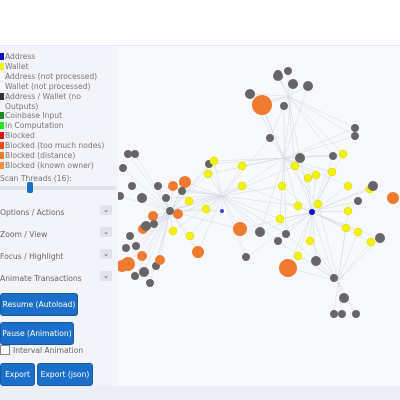 This screenshot has height=400, width=400. Describe the element at coordinates (56, 211) in the screenshot. I see `section-header: Options / Actions ⌄` at that location.